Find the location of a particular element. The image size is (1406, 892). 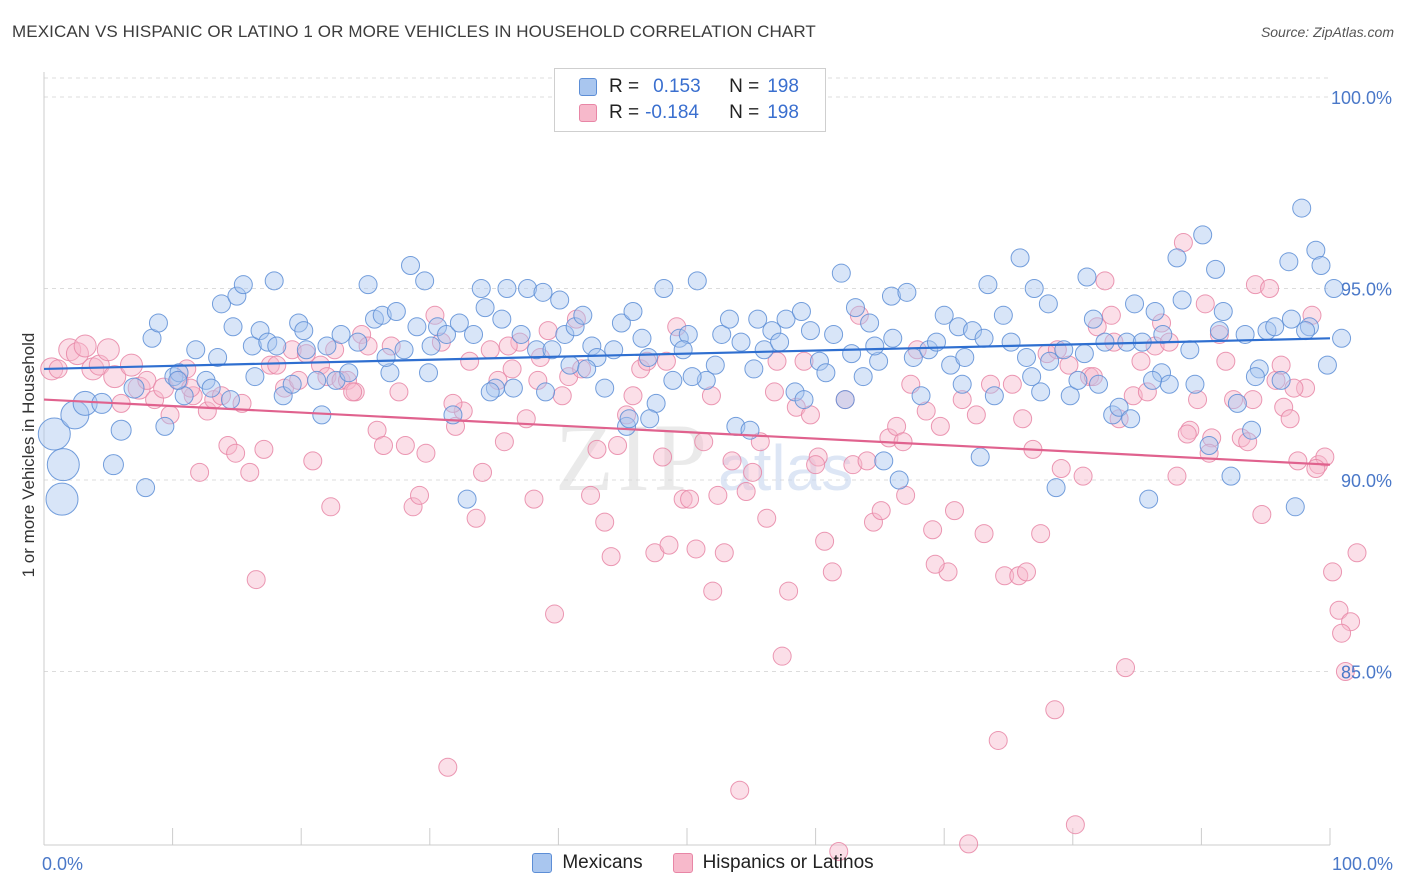

legend-swatch-blue is located at coordinates (588, 87).